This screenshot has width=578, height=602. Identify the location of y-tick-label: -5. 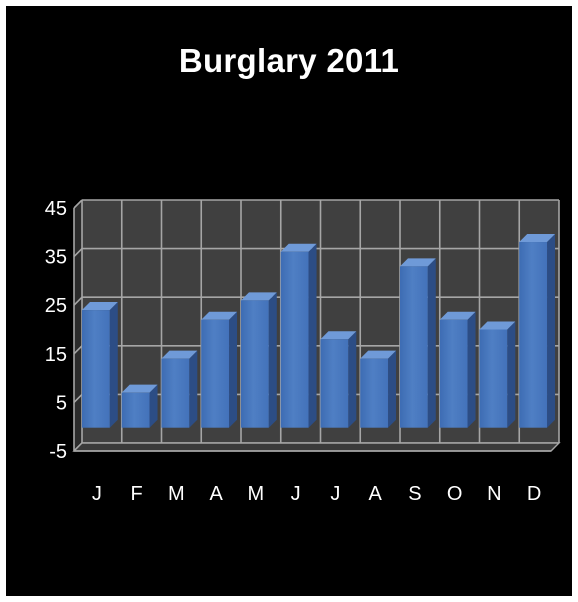
(58, 452).